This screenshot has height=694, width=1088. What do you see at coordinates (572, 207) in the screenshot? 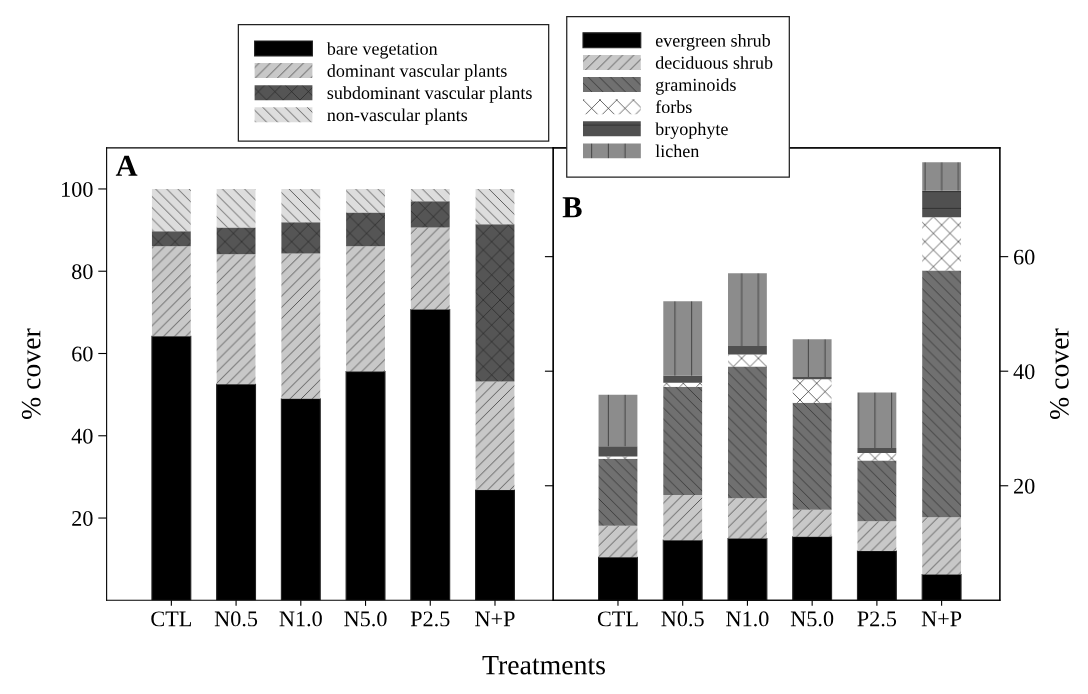
I see `text: B` at bounding box center [572, 207].